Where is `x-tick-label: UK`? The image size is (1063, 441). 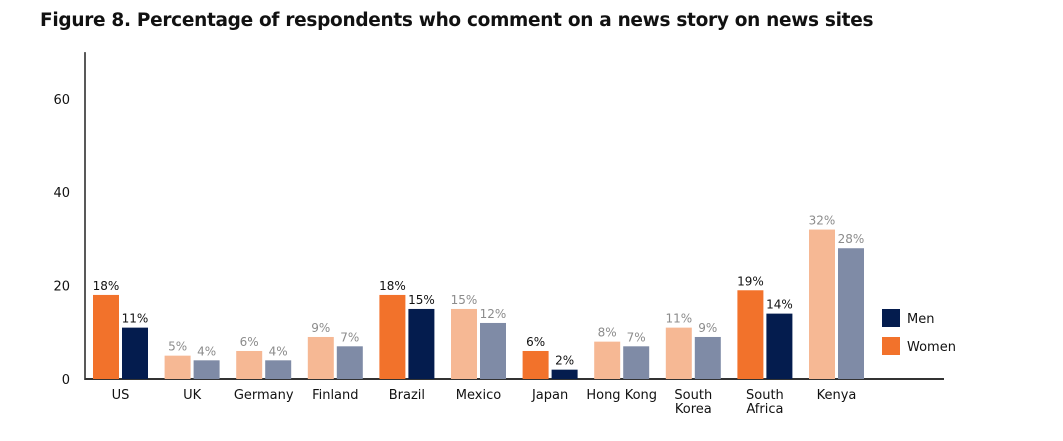
x-tick-label: UK is located at coordinates (192, 395).